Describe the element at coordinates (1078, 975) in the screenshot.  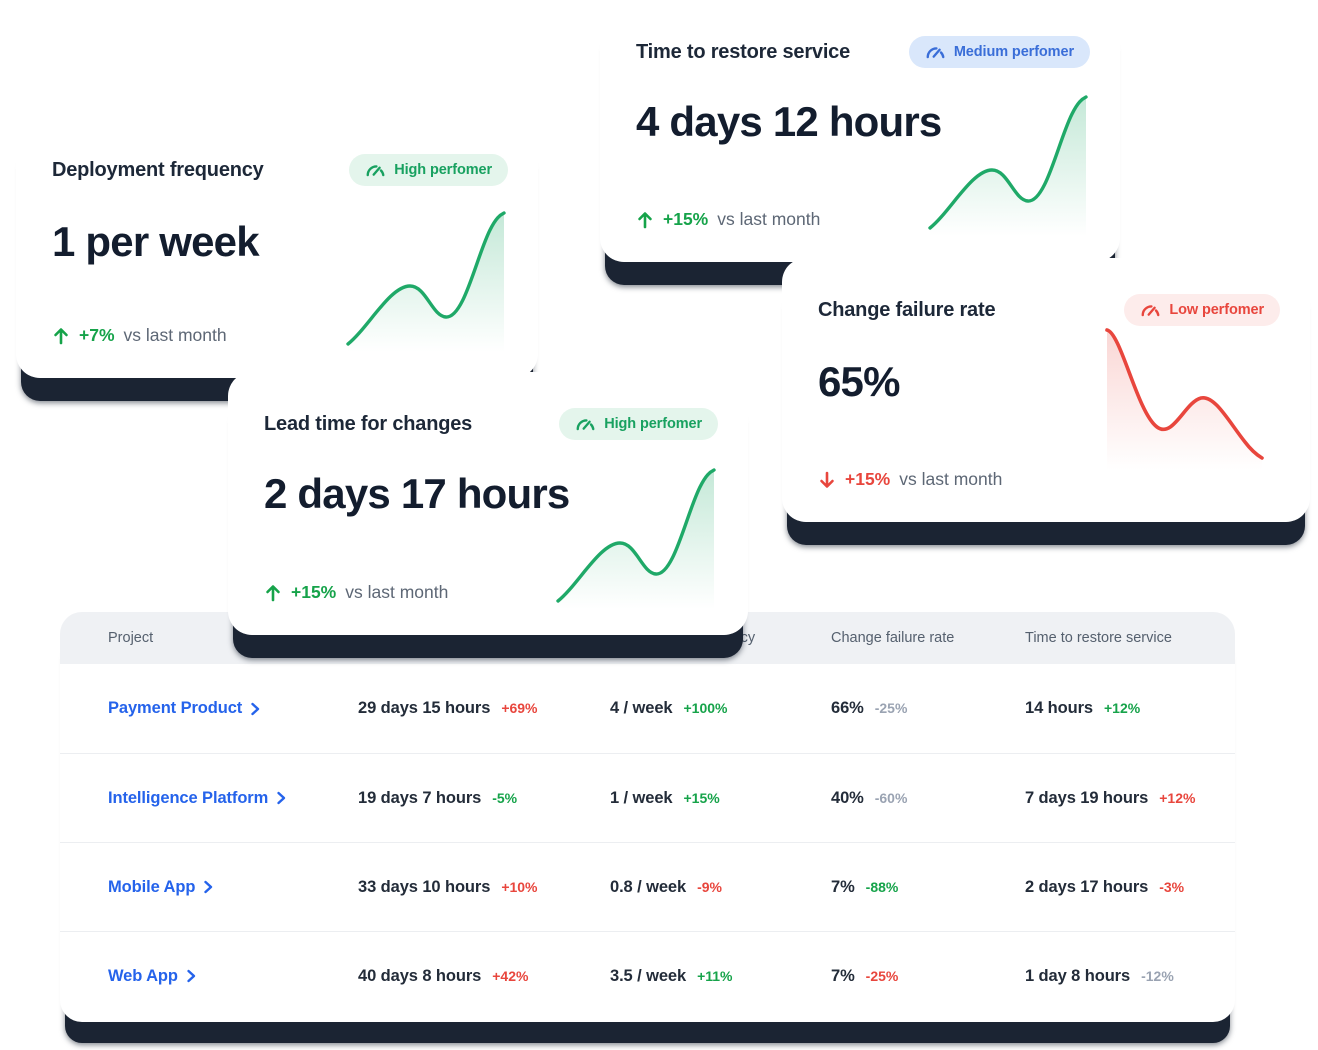
I see `cell-value: 1 day 8 hours` at that location.